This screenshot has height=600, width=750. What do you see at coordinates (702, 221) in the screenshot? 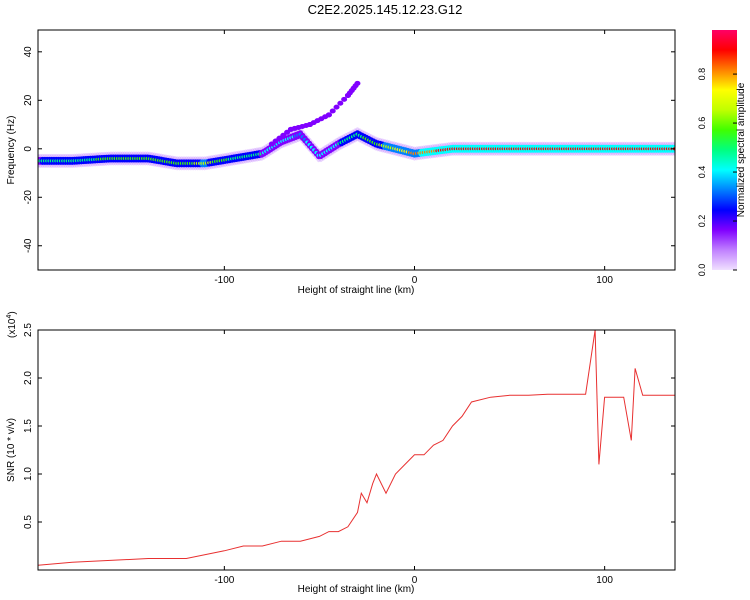
I see `colorbar-tick-label: 0.2` at bounding box center [702, 221].